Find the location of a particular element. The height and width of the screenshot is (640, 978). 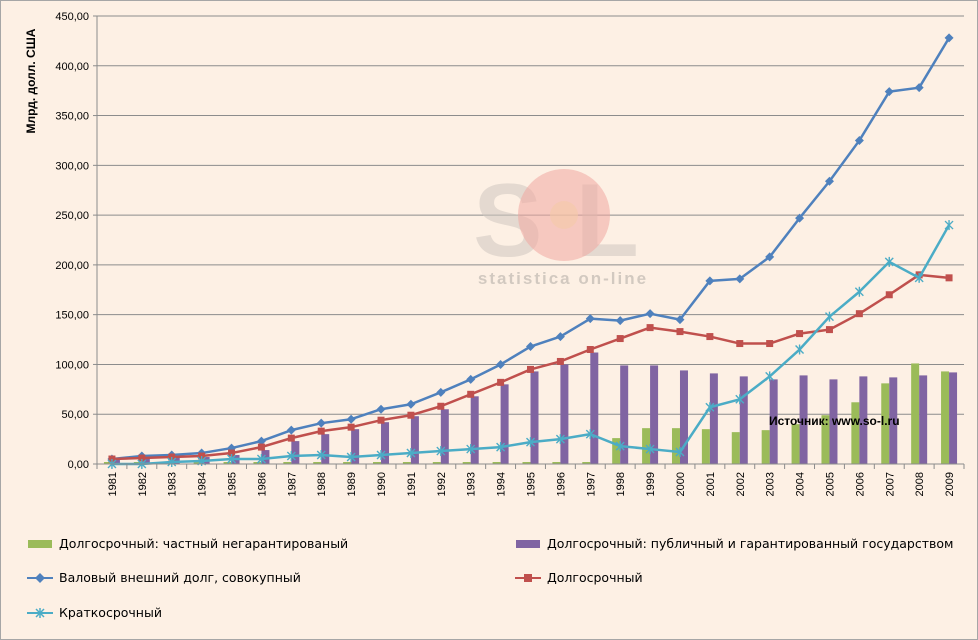

x-tick-label: 1982 is located at coordinates (143, 484).